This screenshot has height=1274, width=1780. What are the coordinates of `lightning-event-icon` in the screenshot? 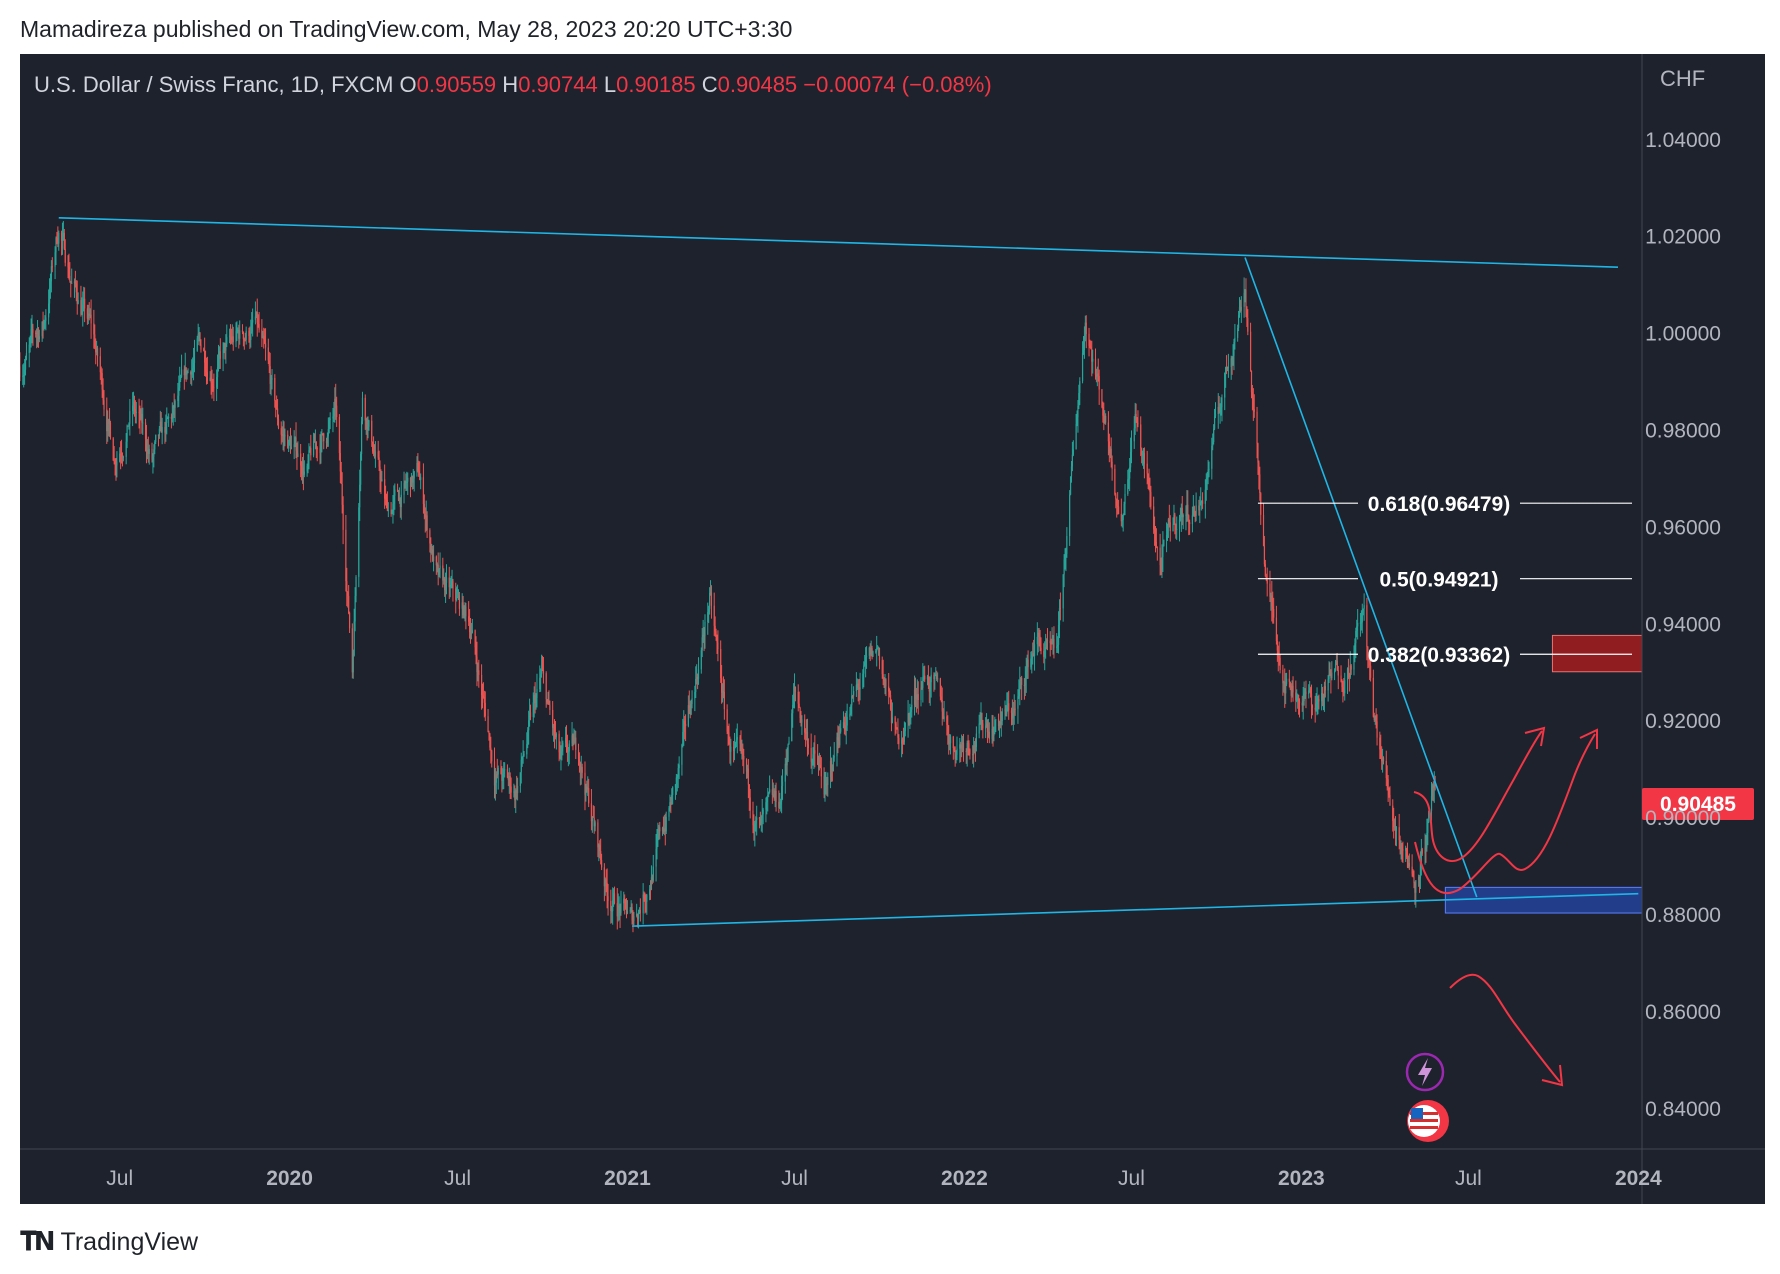 It's located at (1425, 1072).